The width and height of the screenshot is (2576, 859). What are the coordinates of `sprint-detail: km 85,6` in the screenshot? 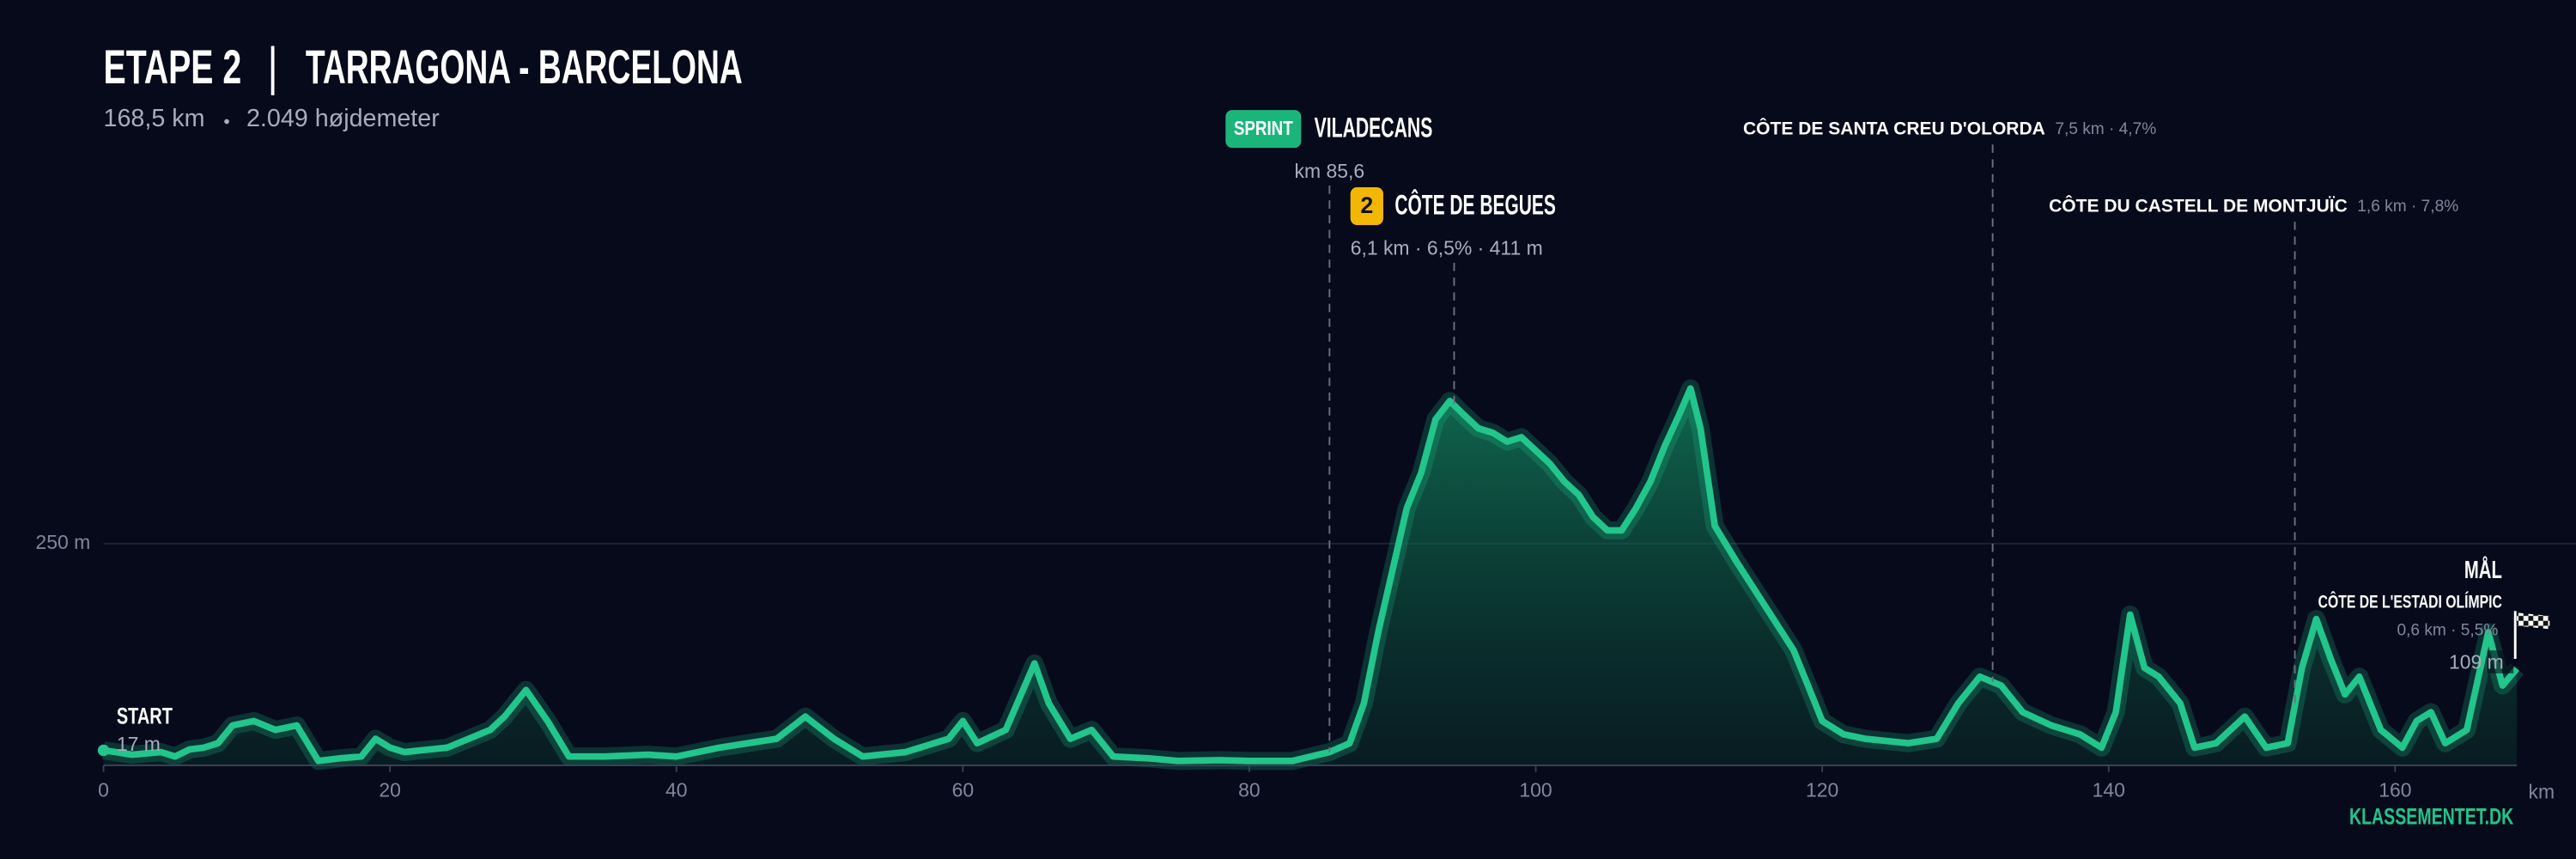 It's located at (1330, 171).